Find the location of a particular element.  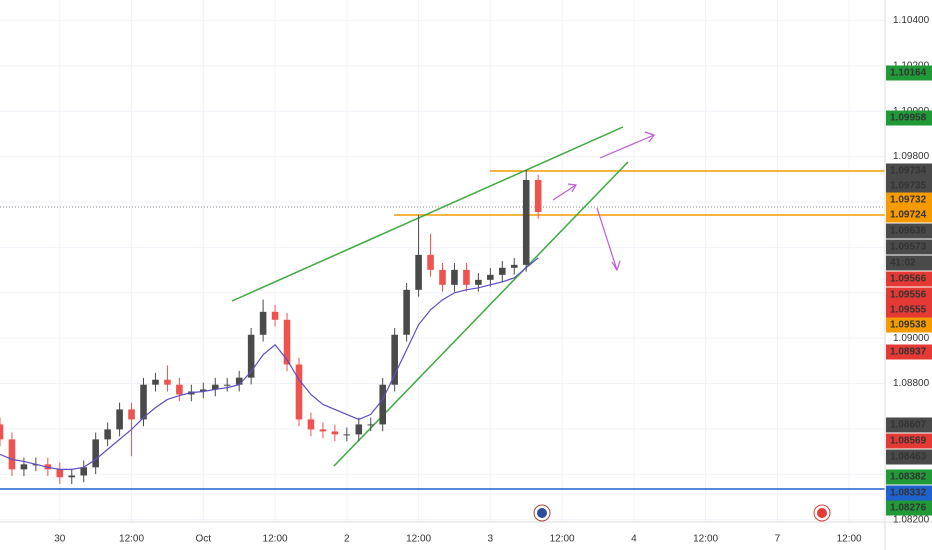

price-tag-label: 1.09556 is located at coordinates (908, 295).